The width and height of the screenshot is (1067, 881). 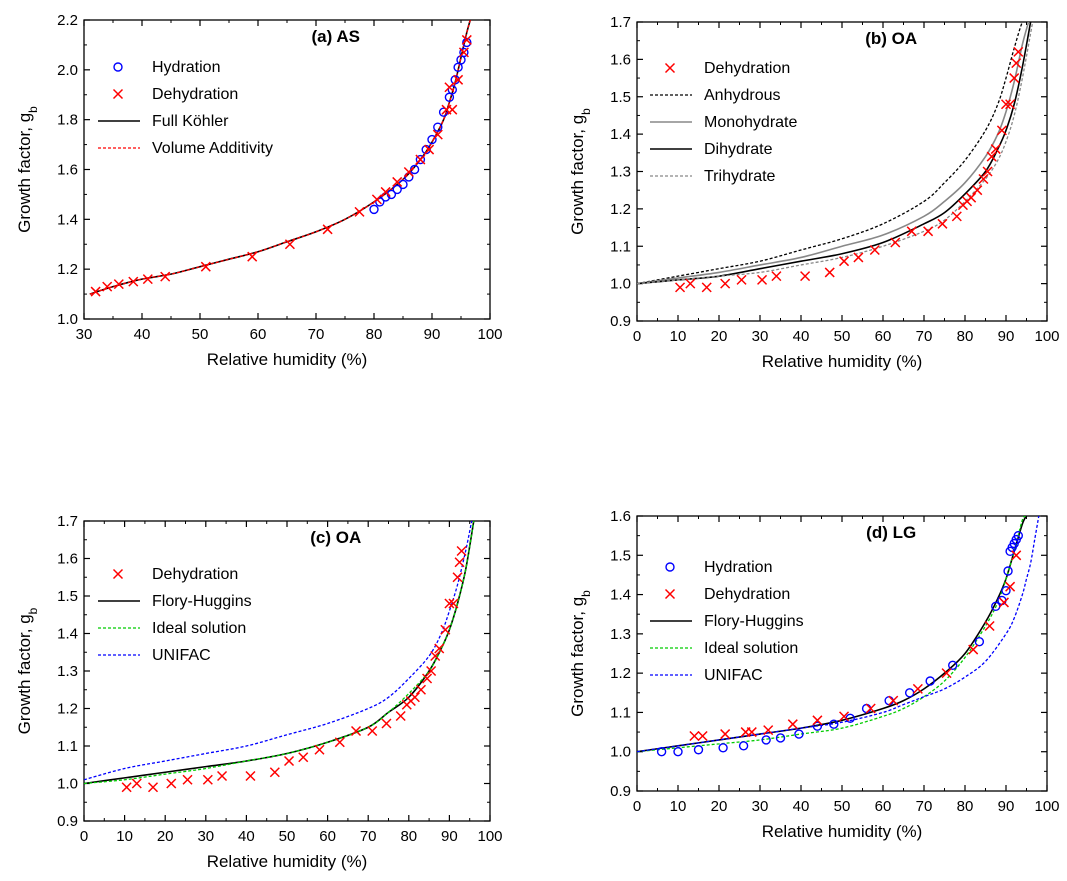 I want to click on panel-title: (b) OA, so click(x=891, y=38).